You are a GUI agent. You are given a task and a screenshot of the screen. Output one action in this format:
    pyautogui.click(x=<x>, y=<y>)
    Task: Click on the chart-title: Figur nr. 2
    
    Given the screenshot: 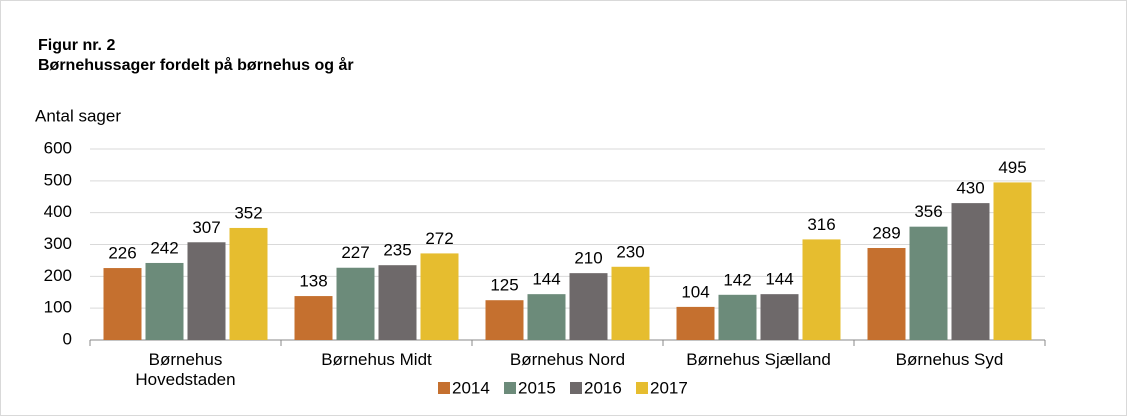 What is the action you would take?
    pyautogui.click(x=76, y=45)
    